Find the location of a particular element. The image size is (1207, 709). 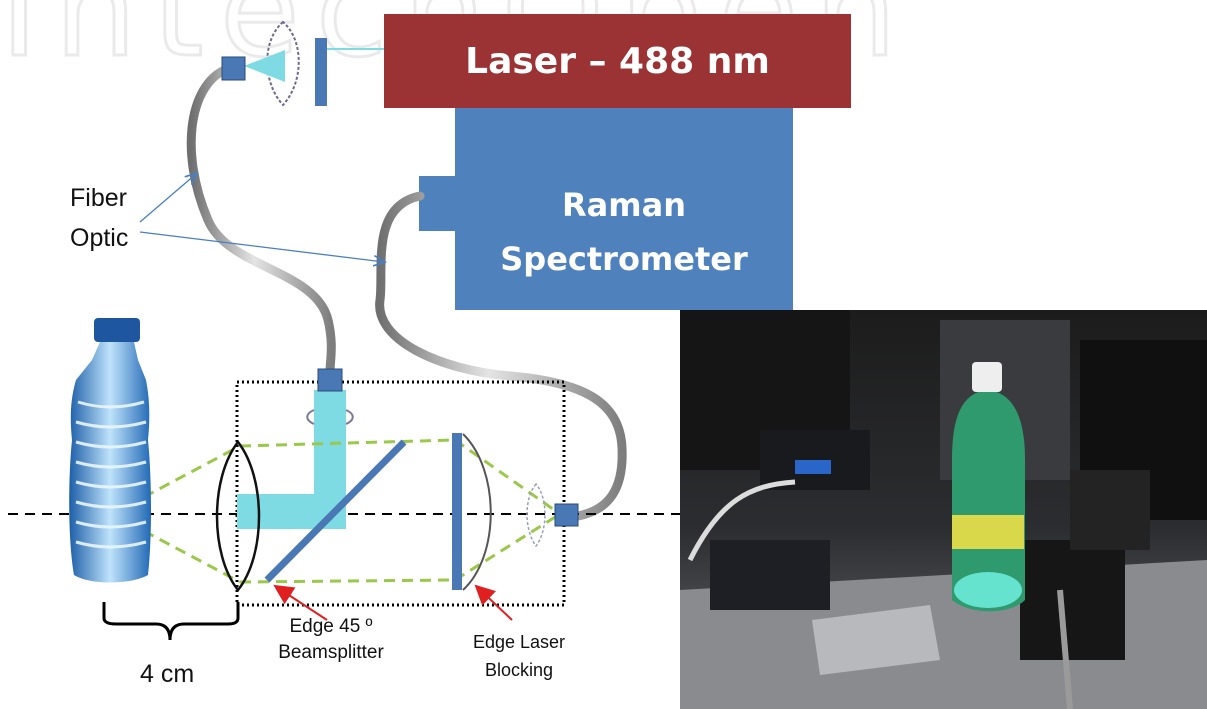

spectrometer-box is located at coordinates (624, 209).